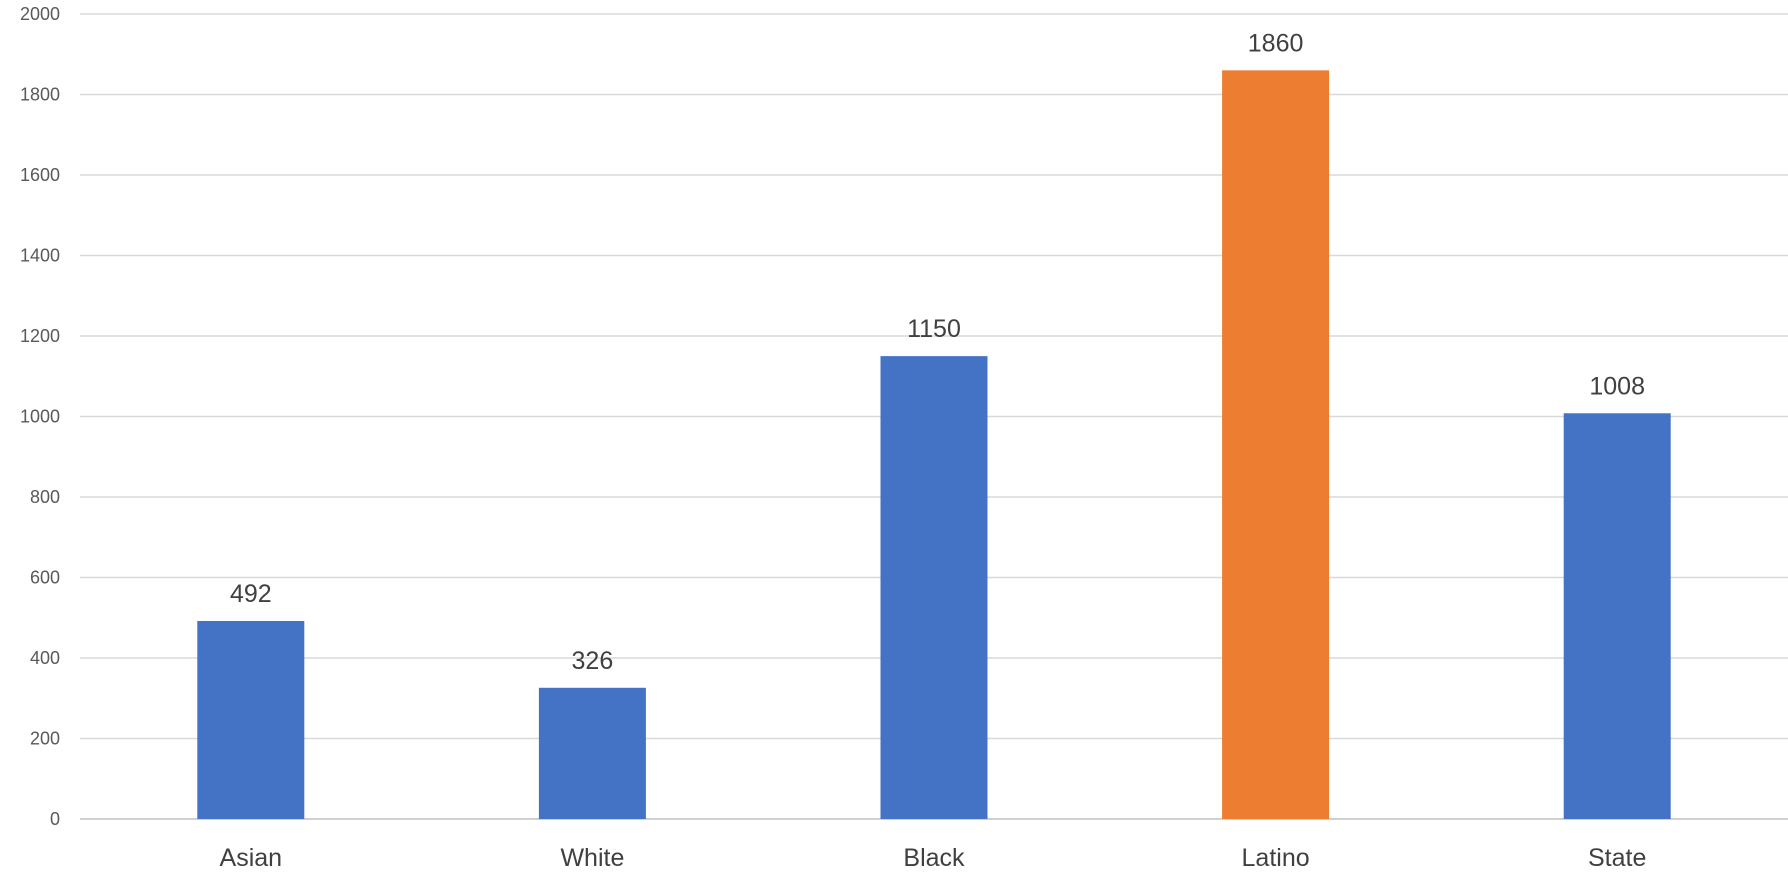 The height and width of the screenshot is (879, 1788). I want to click on x-axis-ticks: Asian White Black Latino State, so click(933, 858).